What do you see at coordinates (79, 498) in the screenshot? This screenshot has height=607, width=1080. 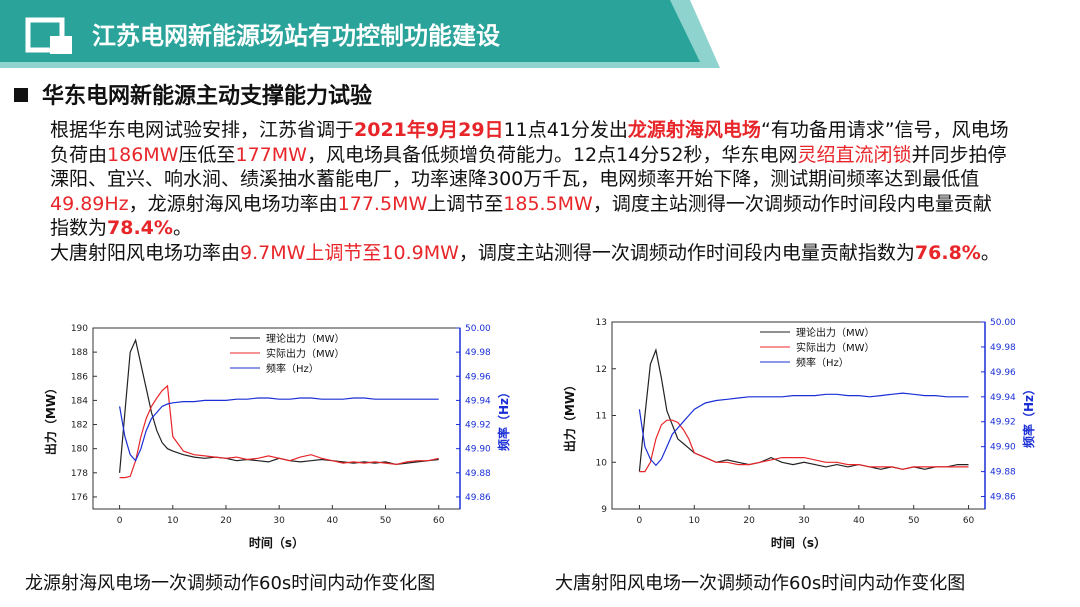 I see `y-tick-label: 176` at bounding box center [79, 498].